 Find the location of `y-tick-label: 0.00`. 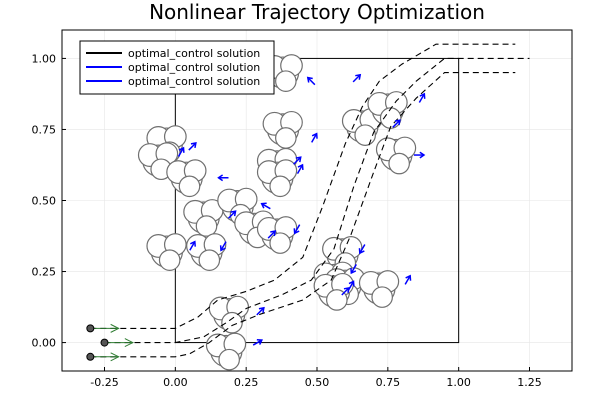

y-tick-label: 0.00 is located at coordinates (44, 343).